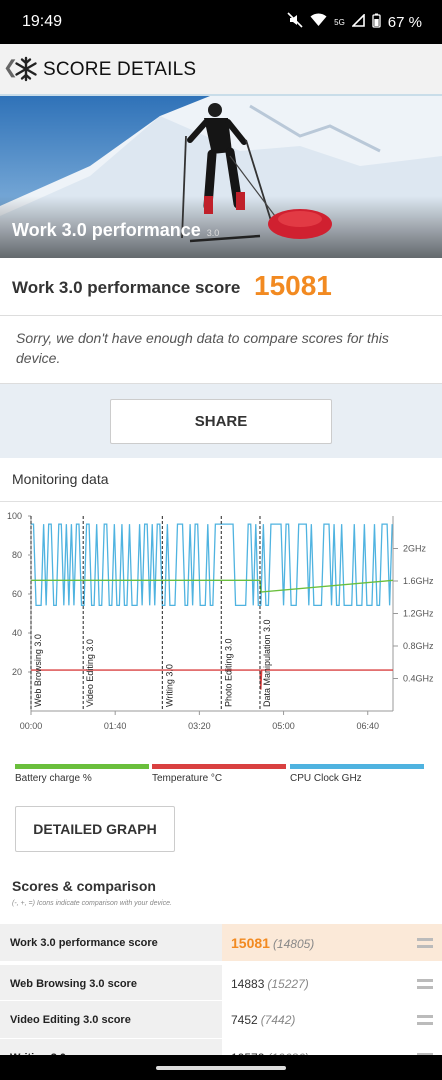  Describe the element at coordinates (267, 663) in the screenshot. I see `annotation-label: Data Manipulation 3.0` at that location.